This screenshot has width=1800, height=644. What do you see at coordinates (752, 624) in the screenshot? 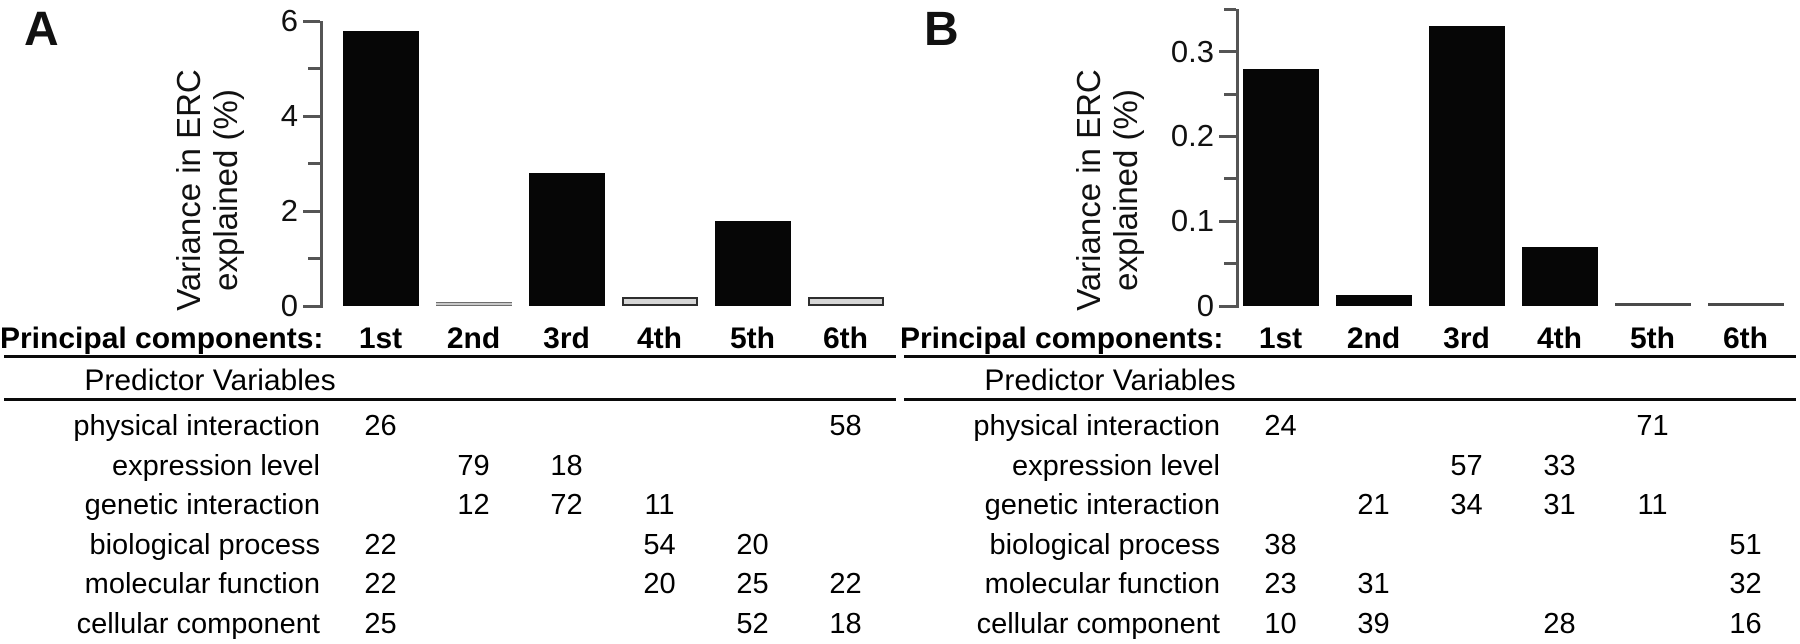
I see `cell-value: 52` at bounding box center [752, 624].